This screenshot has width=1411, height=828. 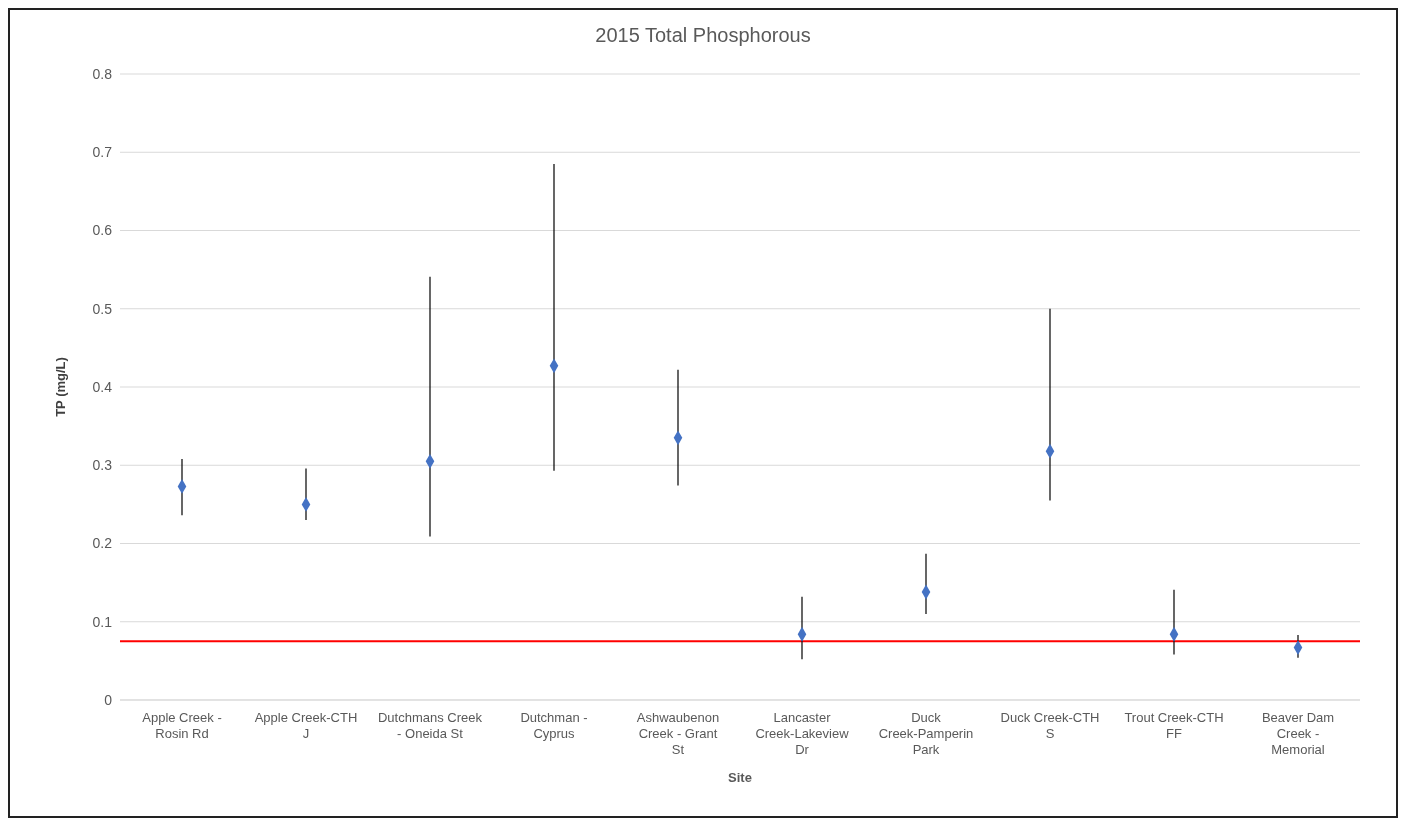 I want to click on y-tick-label: 0.1, so click(x=102, y=621).